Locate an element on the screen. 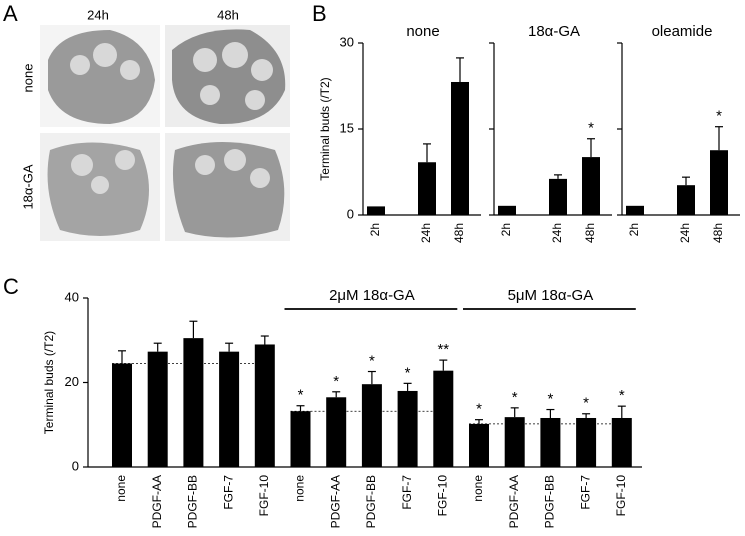 The height and width of the screenshot is (536, 745). column-label: 48h is located at coordinates (228, 14).